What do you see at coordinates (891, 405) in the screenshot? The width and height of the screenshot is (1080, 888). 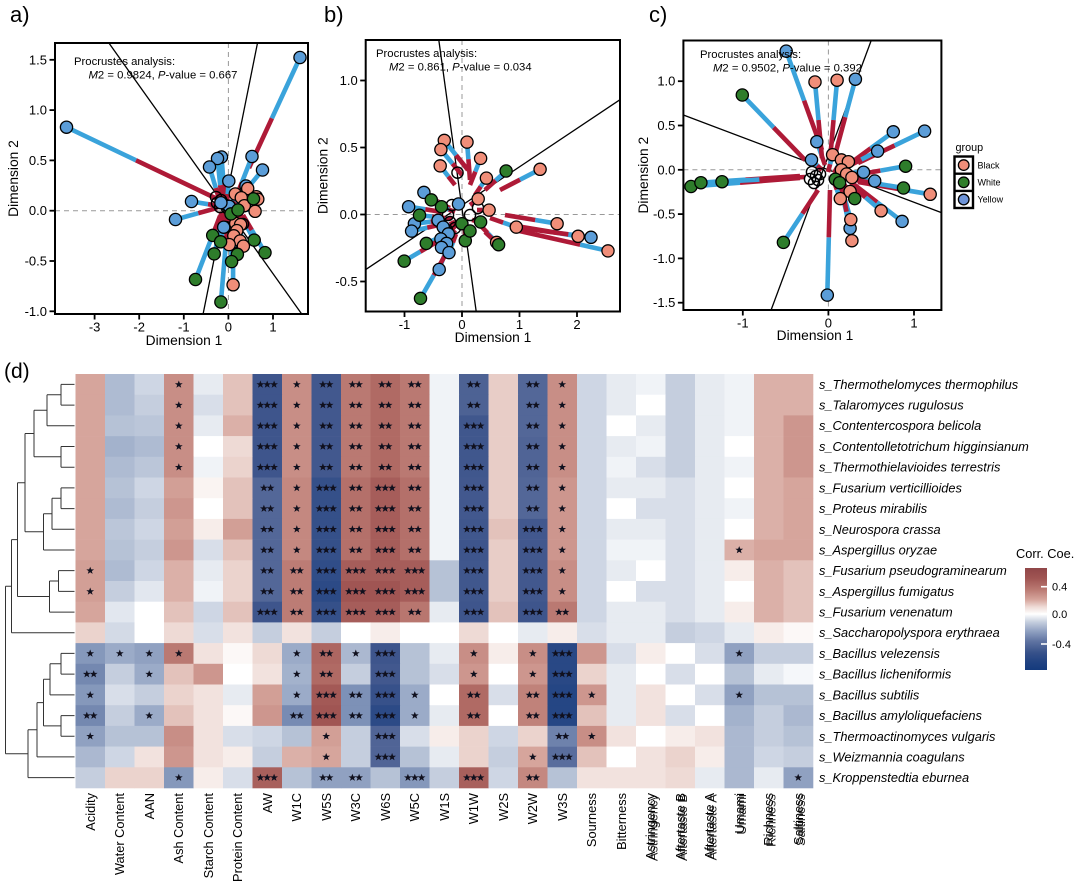 I see `svg-text: s_Talaromyces rugulosus` at bounding box center [891, 405].